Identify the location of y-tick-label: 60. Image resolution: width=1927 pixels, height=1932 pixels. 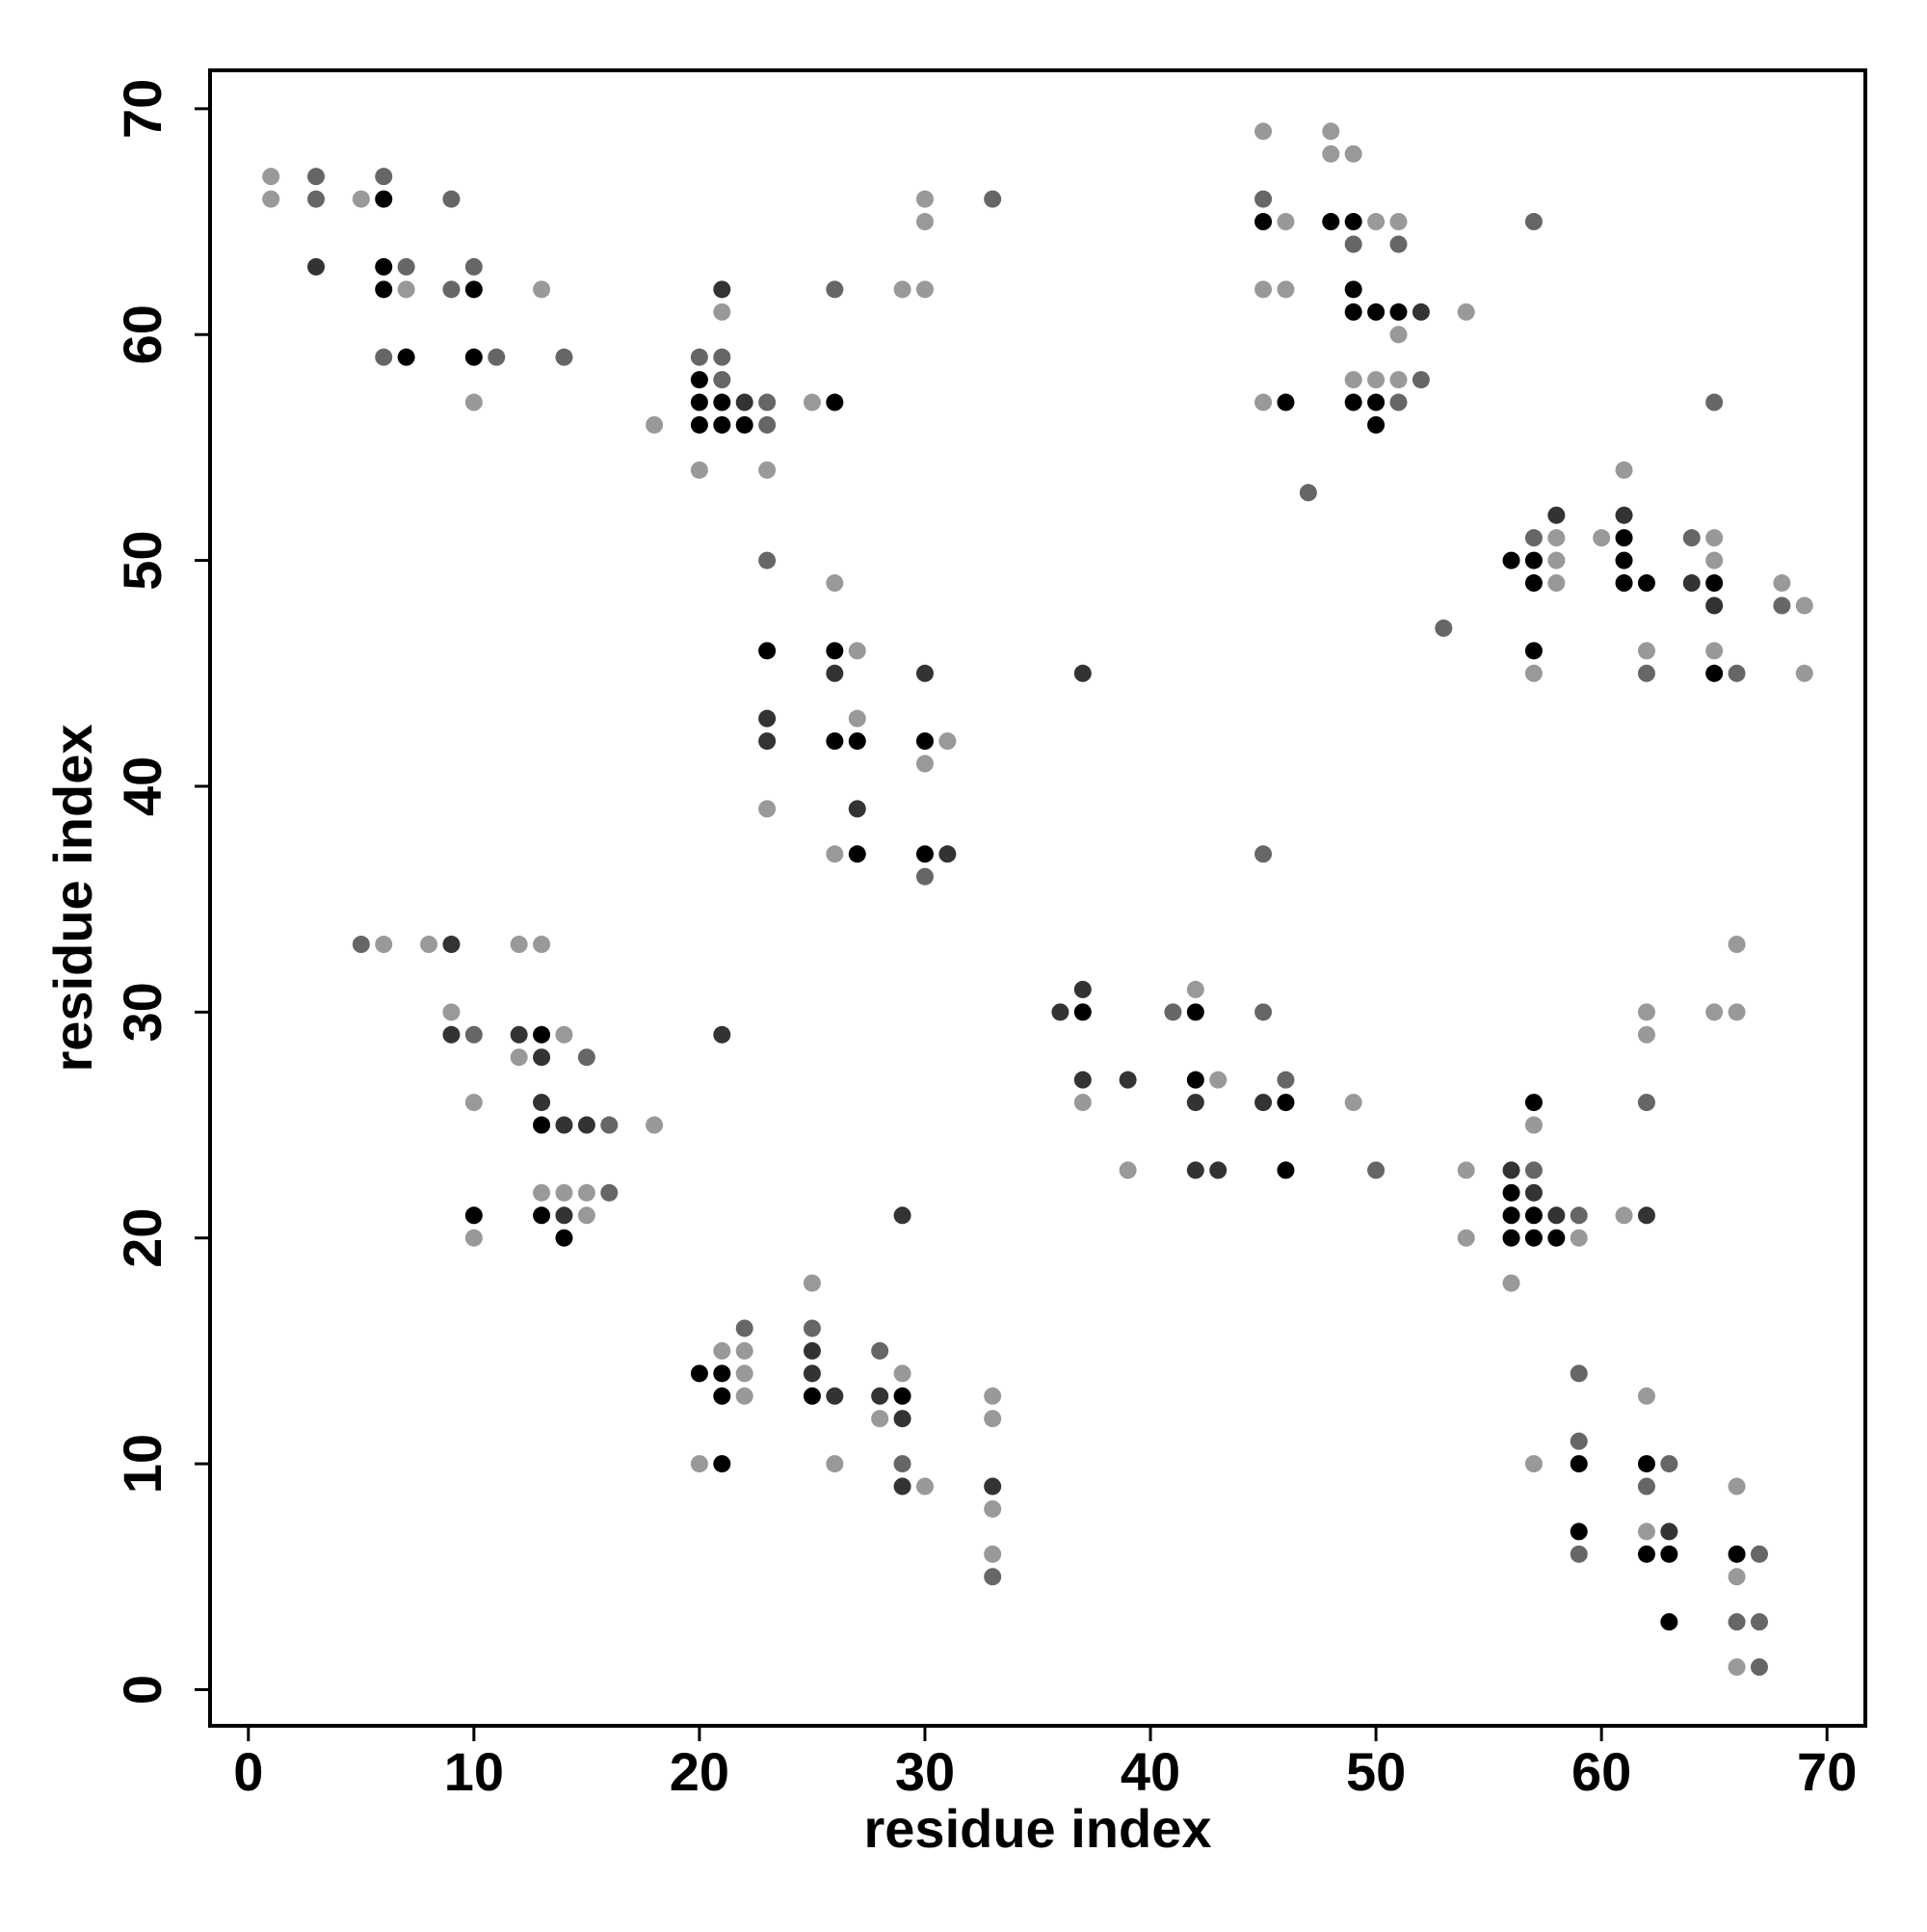
(142, 334).